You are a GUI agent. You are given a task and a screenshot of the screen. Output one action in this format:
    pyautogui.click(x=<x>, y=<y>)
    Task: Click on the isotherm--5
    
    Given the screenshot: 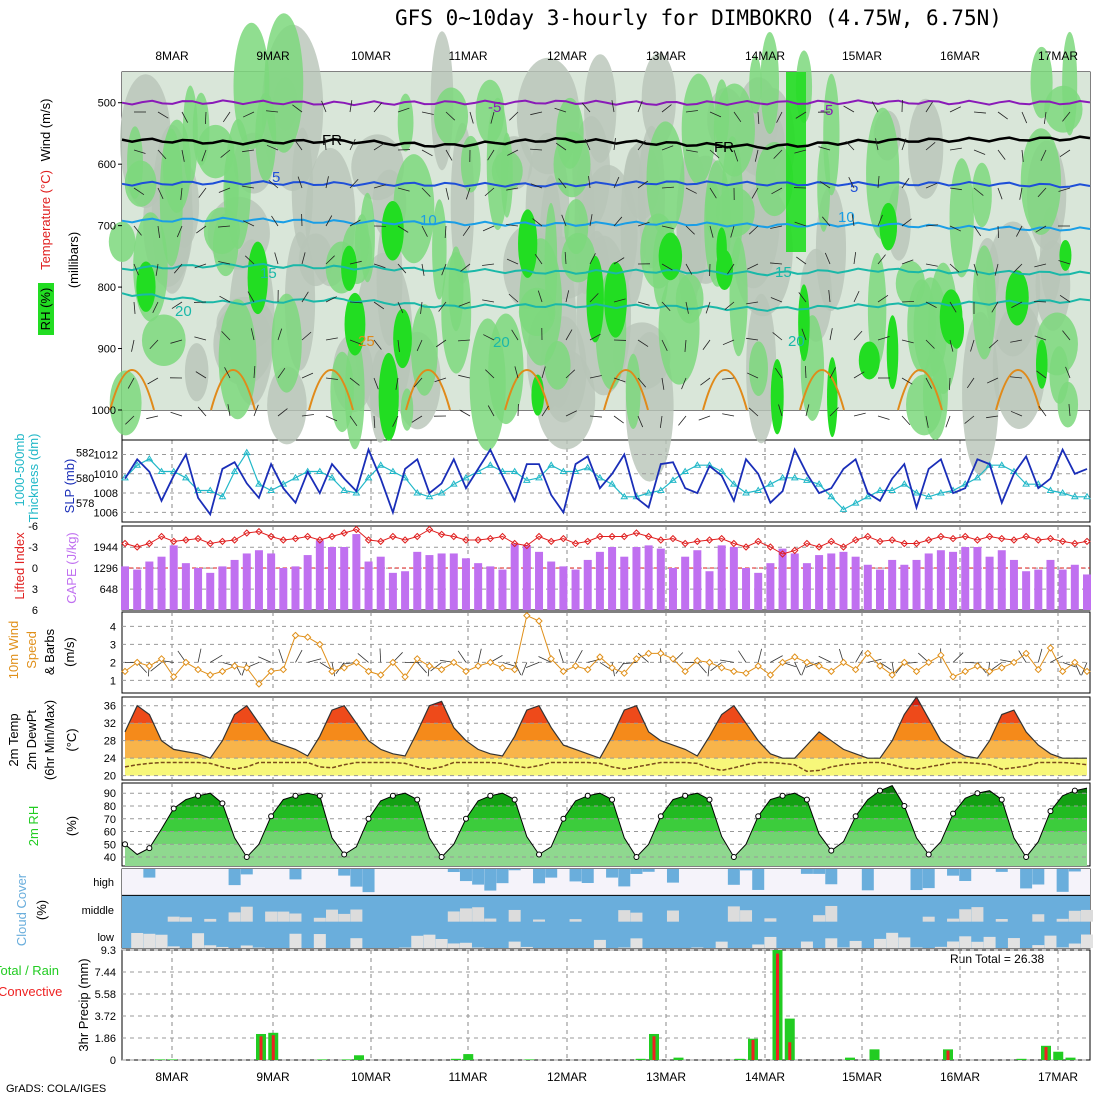 What is the action you would take?
    pyautogui.click(x=606, y=103)
    